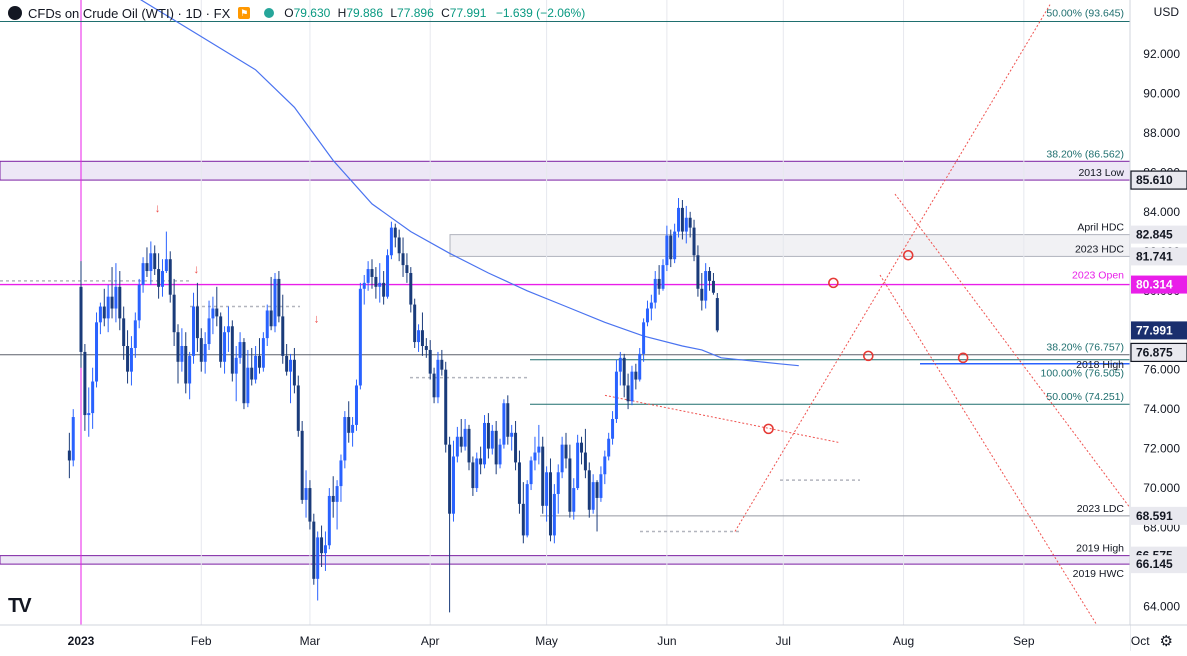  I want to click on price-tag: 82.845, so click(1159, 234).